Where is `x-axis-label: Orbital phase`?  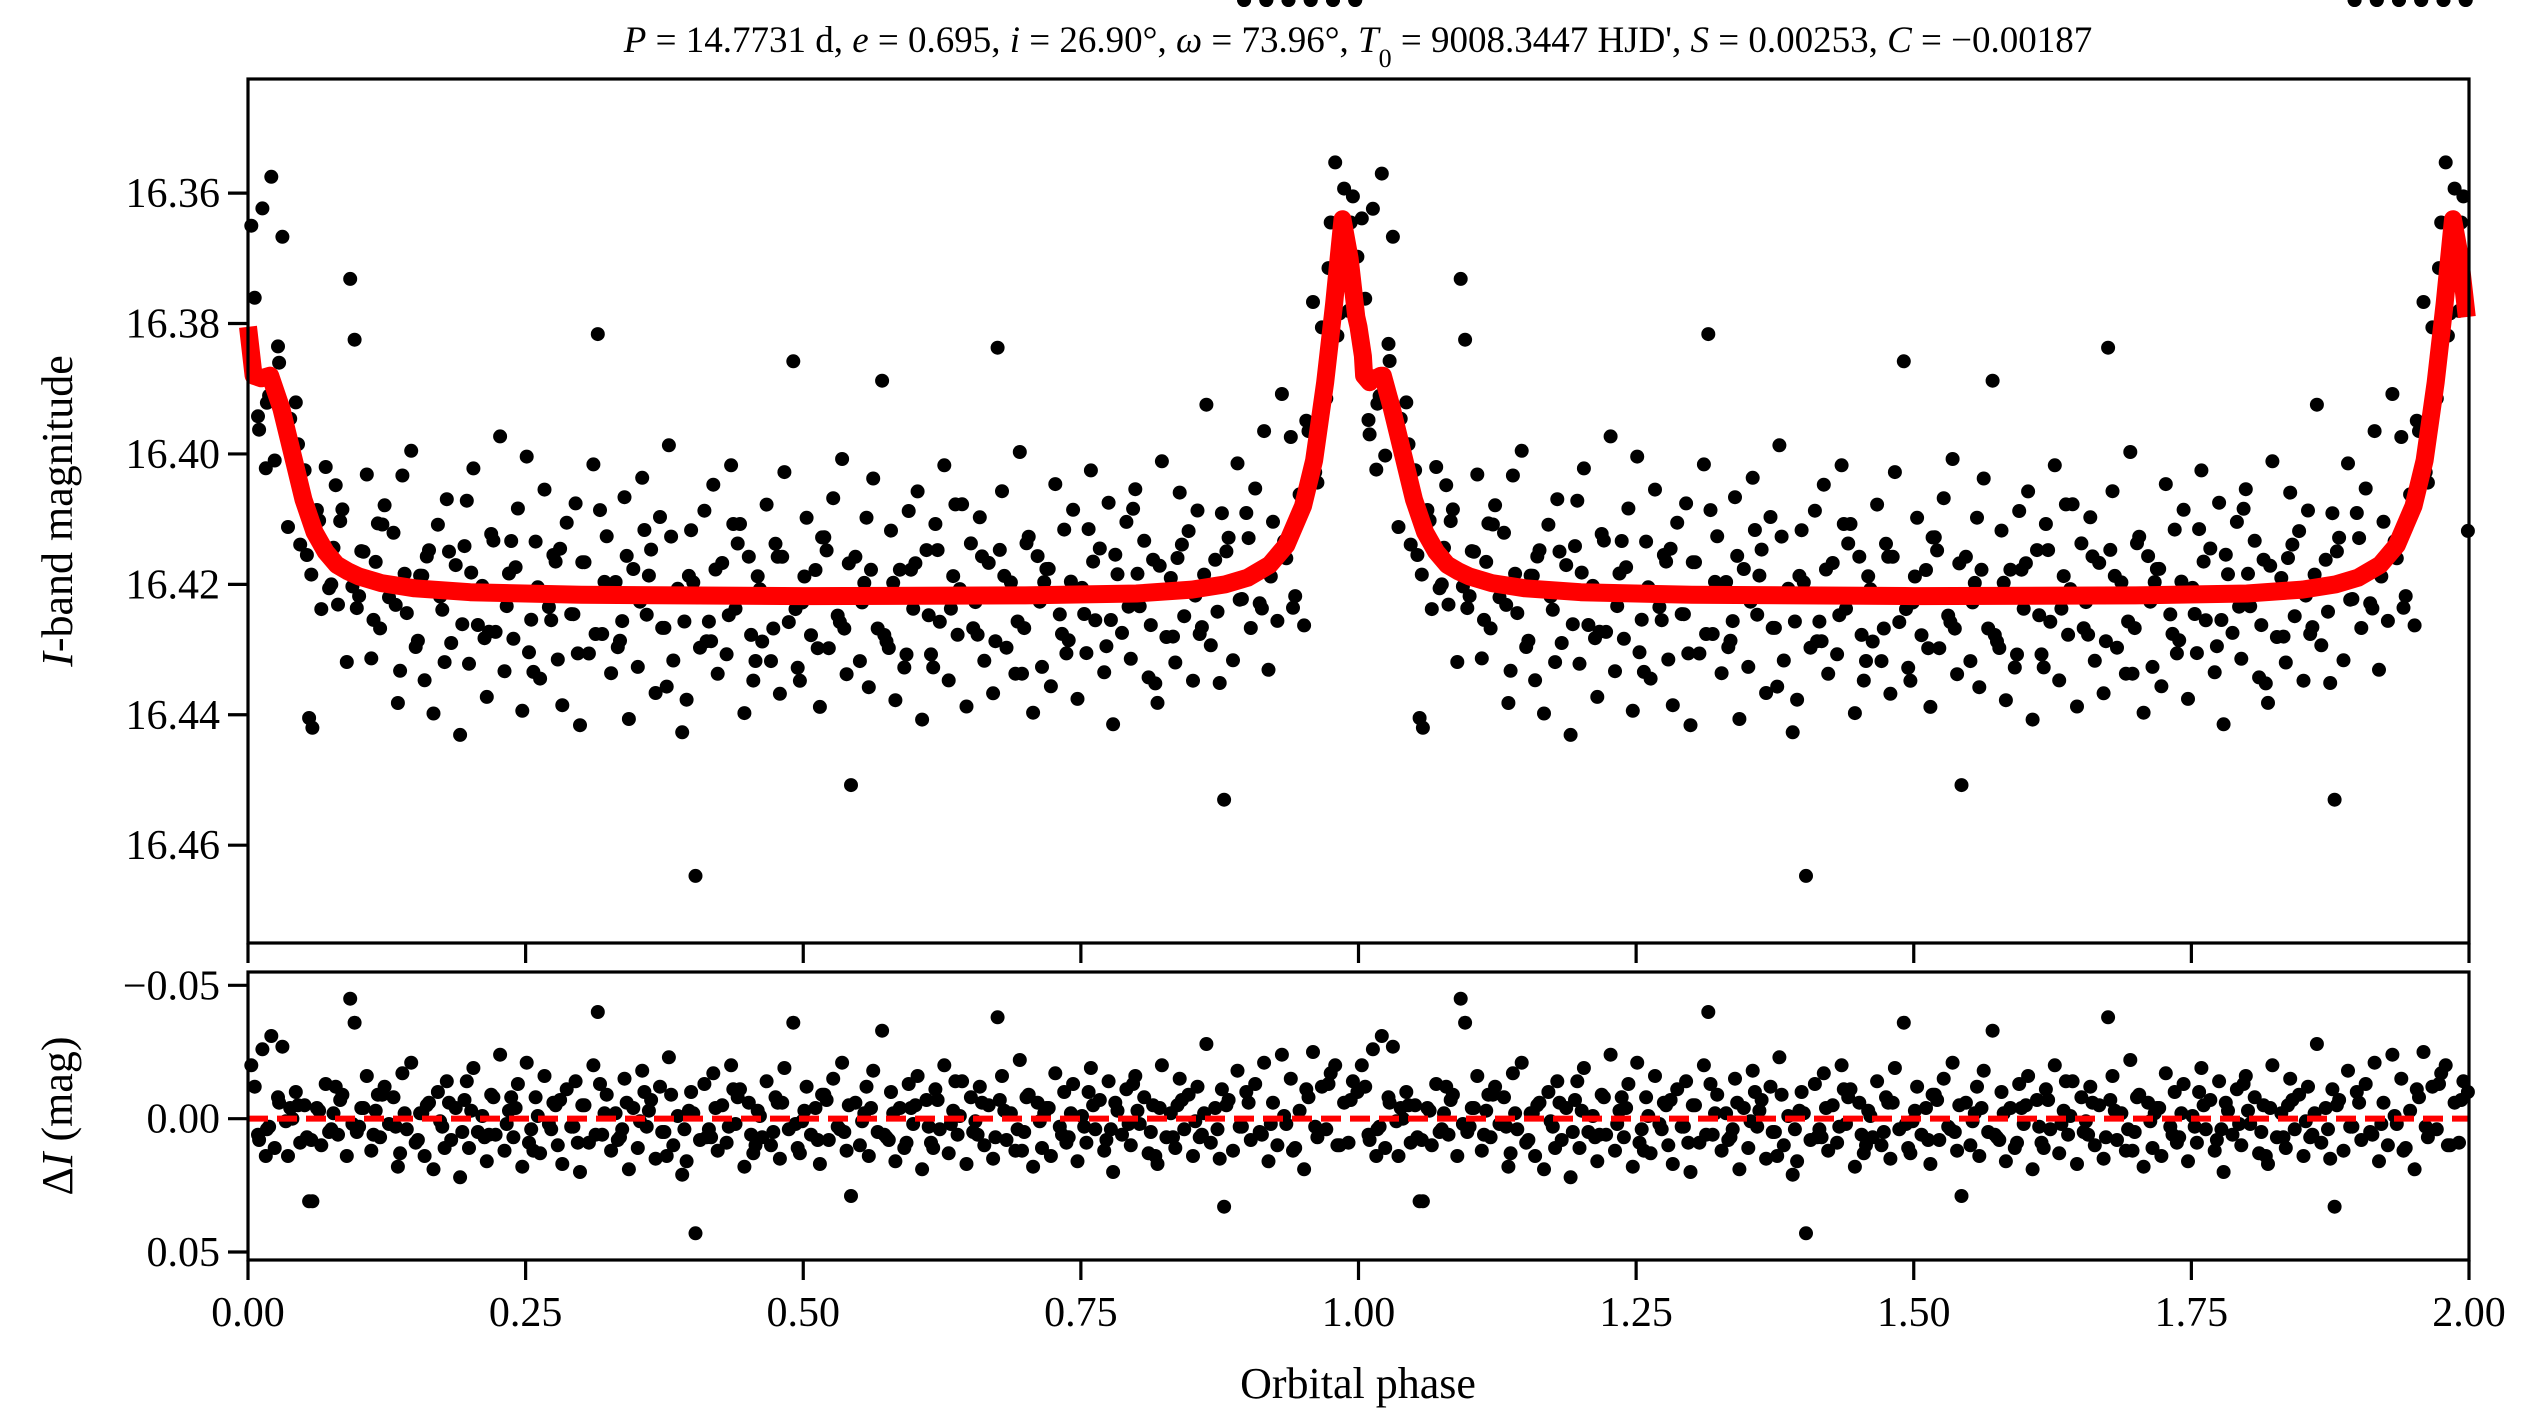 x-axis-label: Orbital phase is located at coordinates (1358, 1383).